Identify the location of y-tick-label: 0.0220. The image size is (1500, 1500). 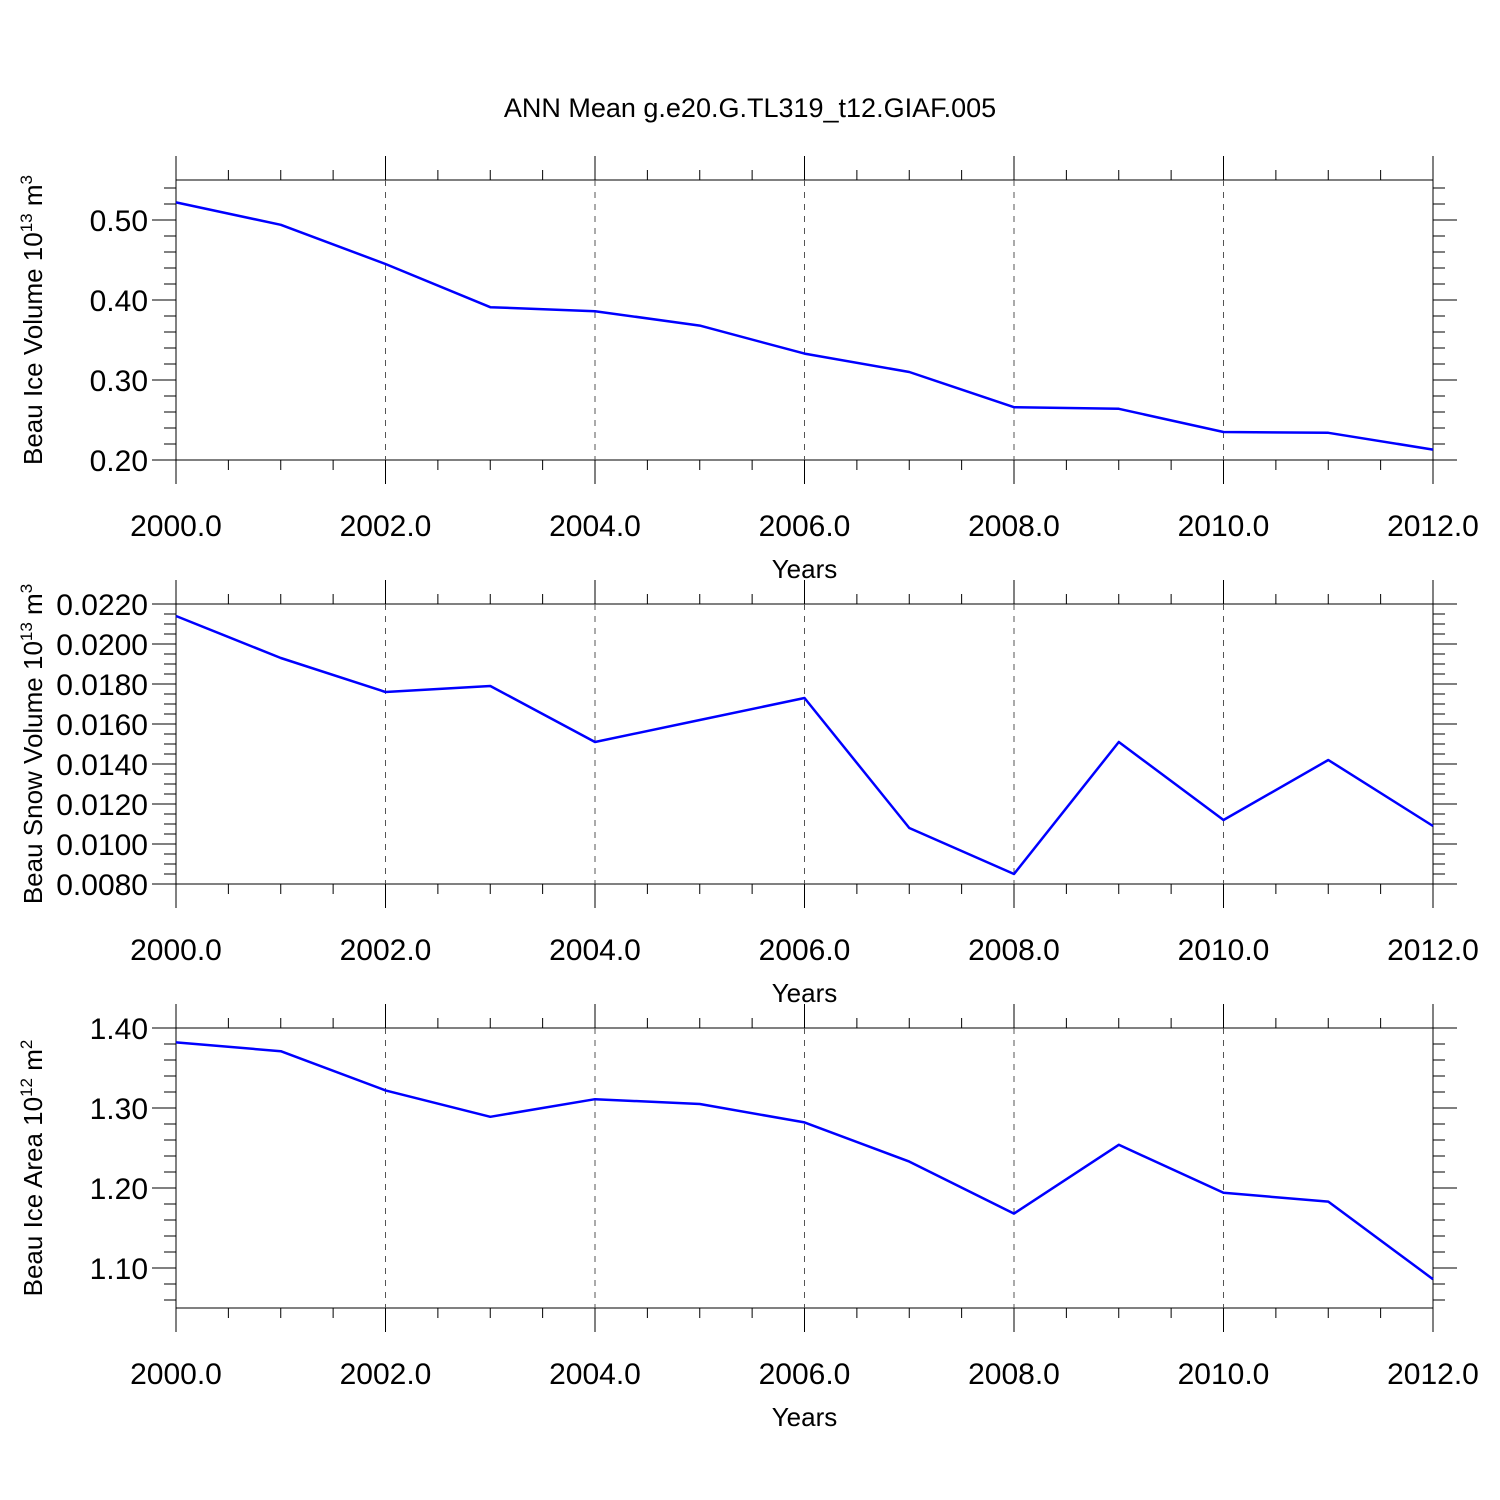
(102, 605).